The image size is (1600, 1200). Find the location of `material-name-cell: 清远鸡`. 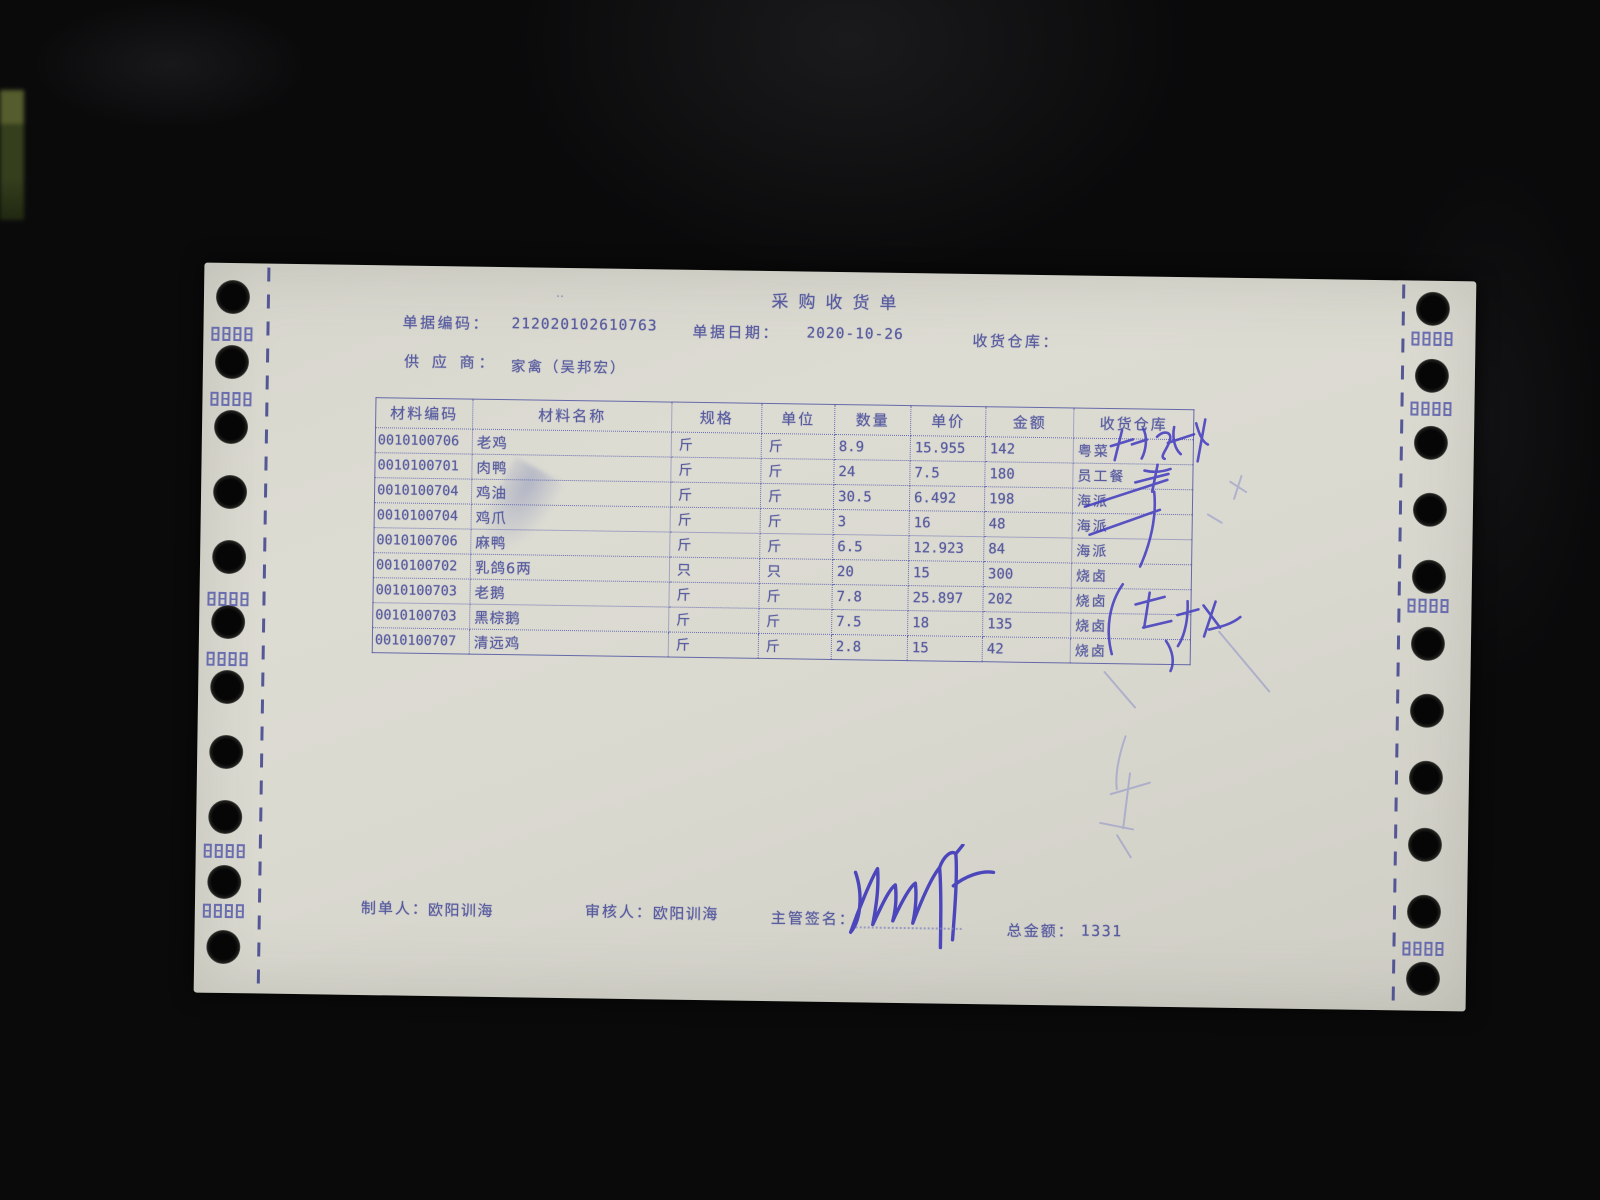

material-name-cell: 清远鸡 is located at coordinates (569, 643).